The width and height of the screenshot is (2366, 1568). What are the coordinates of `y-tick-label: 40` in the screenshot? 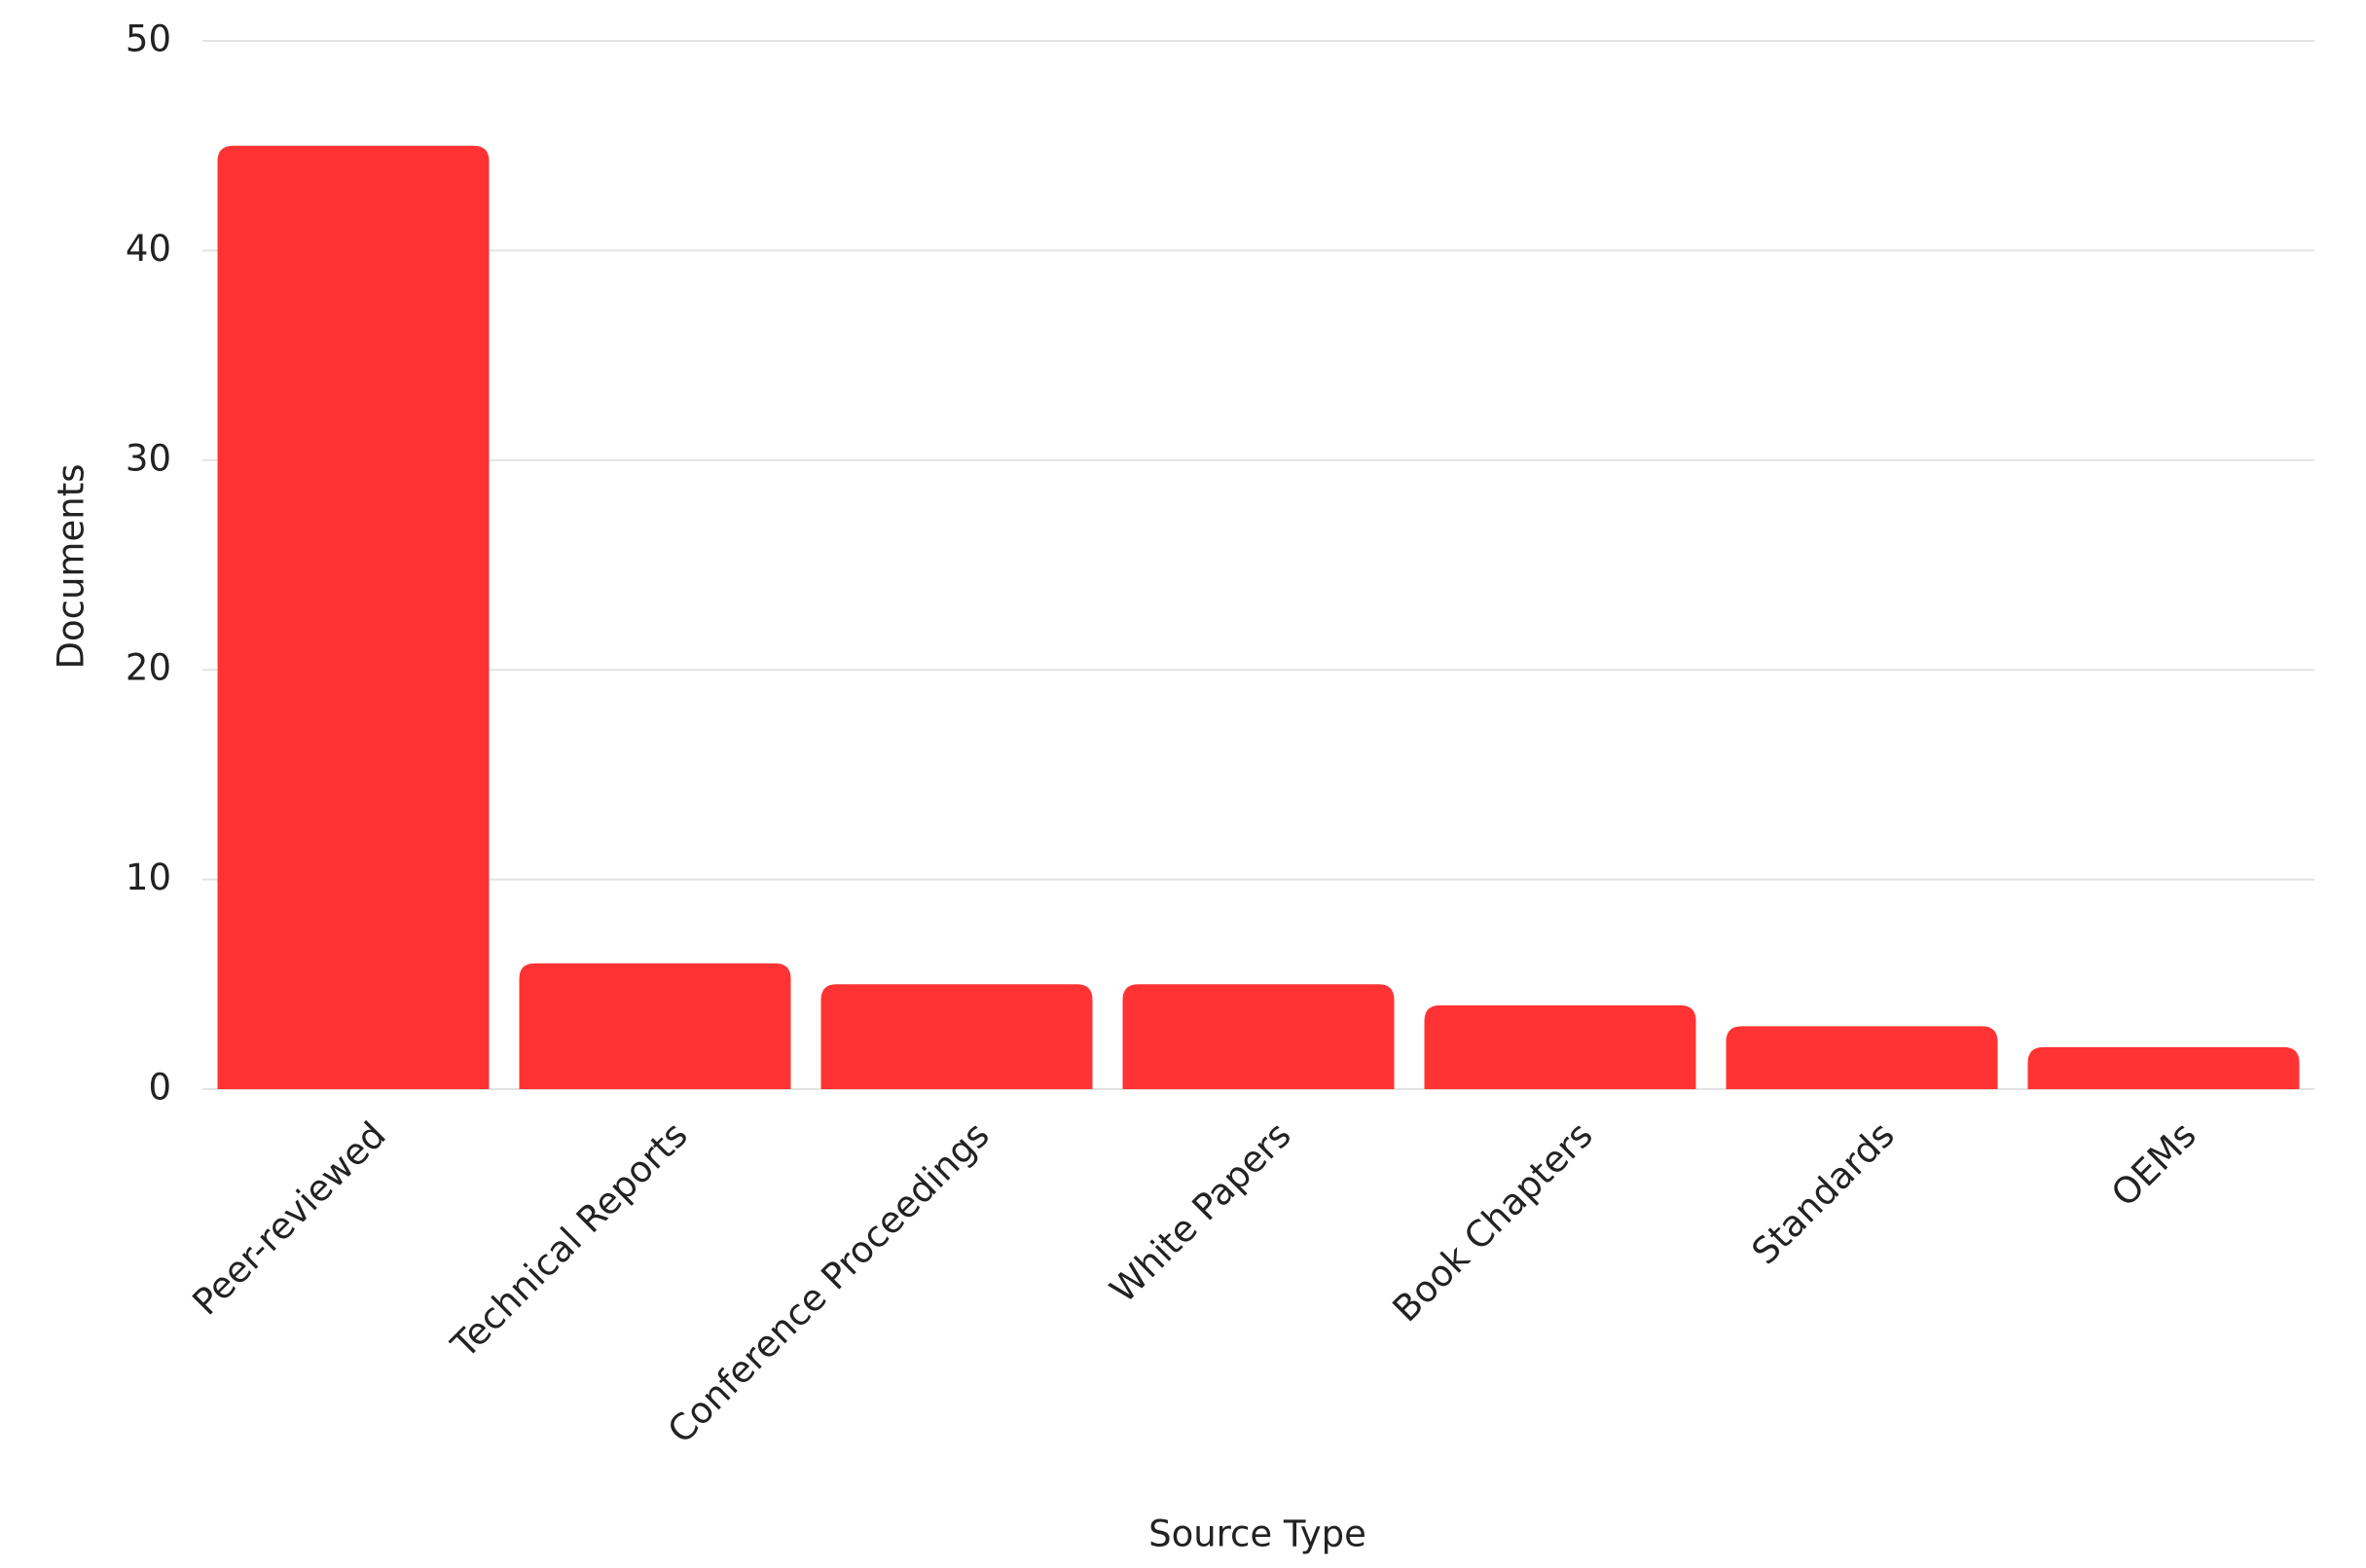 It's located at (148, 249).